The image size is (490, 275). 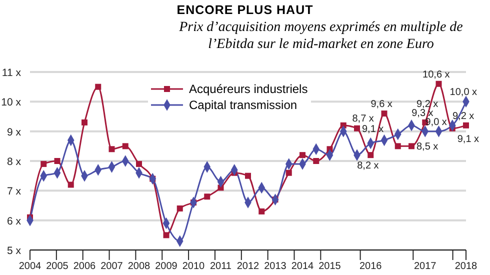 What do you see at coordinates (425, 266) in the screenshot?
I see `x-tick-label: 2017` at bounding box center [425, 266].